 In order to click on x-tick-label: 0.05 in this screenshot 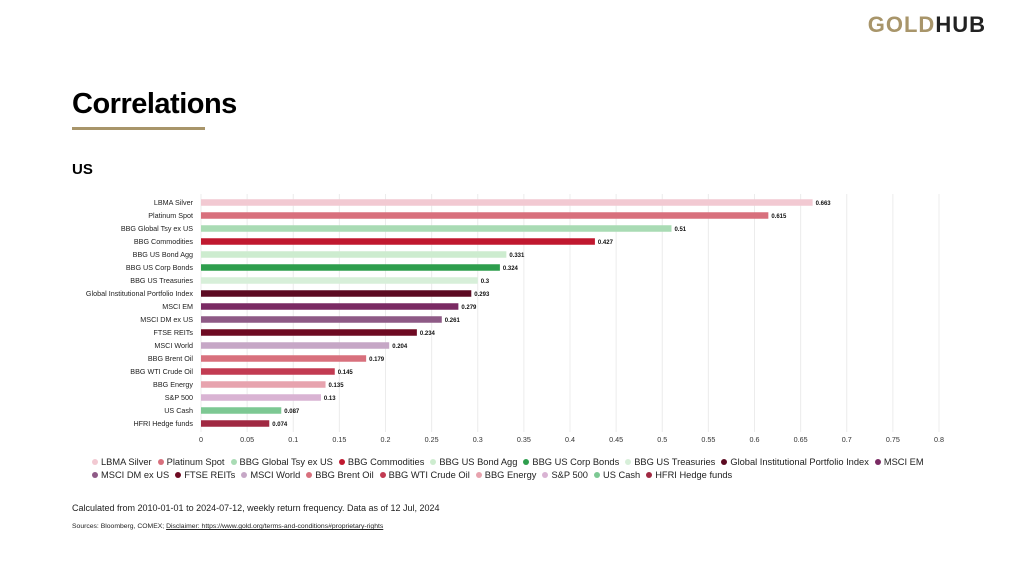, I will do `click(247, 439)`.